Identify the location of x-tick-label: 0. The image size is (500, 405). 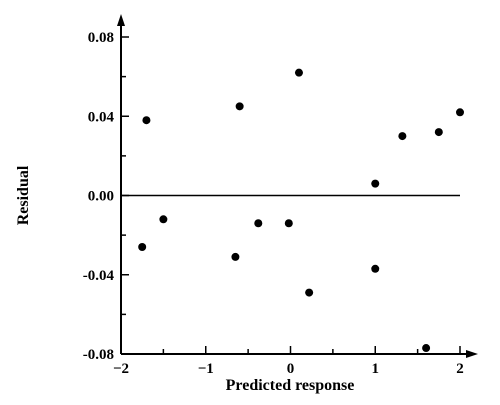
(291, 369).